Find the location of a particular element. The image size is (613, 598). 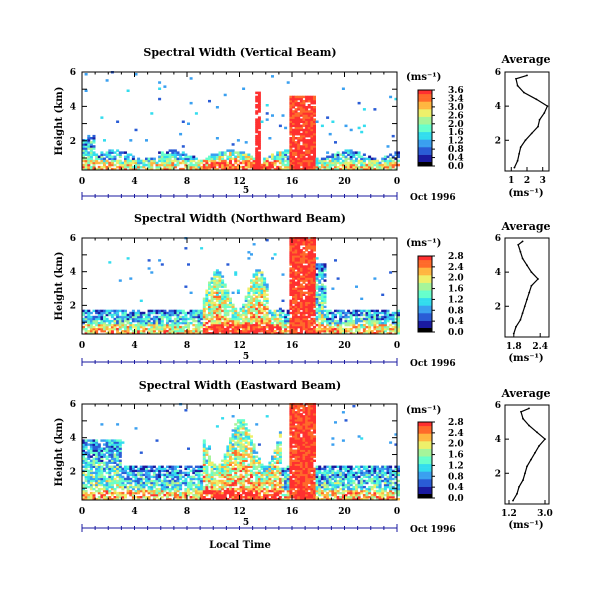

average-profile-point is located at coordinates (527, 299).